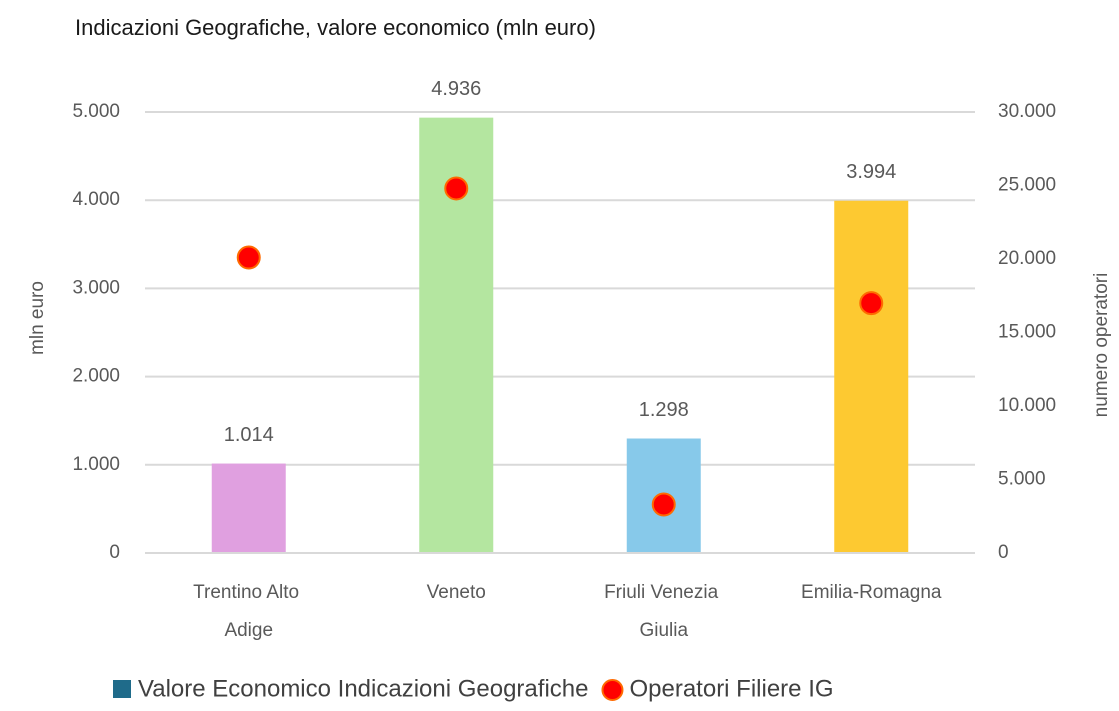 Image resolution: width=1119 pixels, height=711 pixels. Describe the element at coordinates (731, 688) in the screenshot. I see `legend-label: Operatori Filiere IG` at that location.